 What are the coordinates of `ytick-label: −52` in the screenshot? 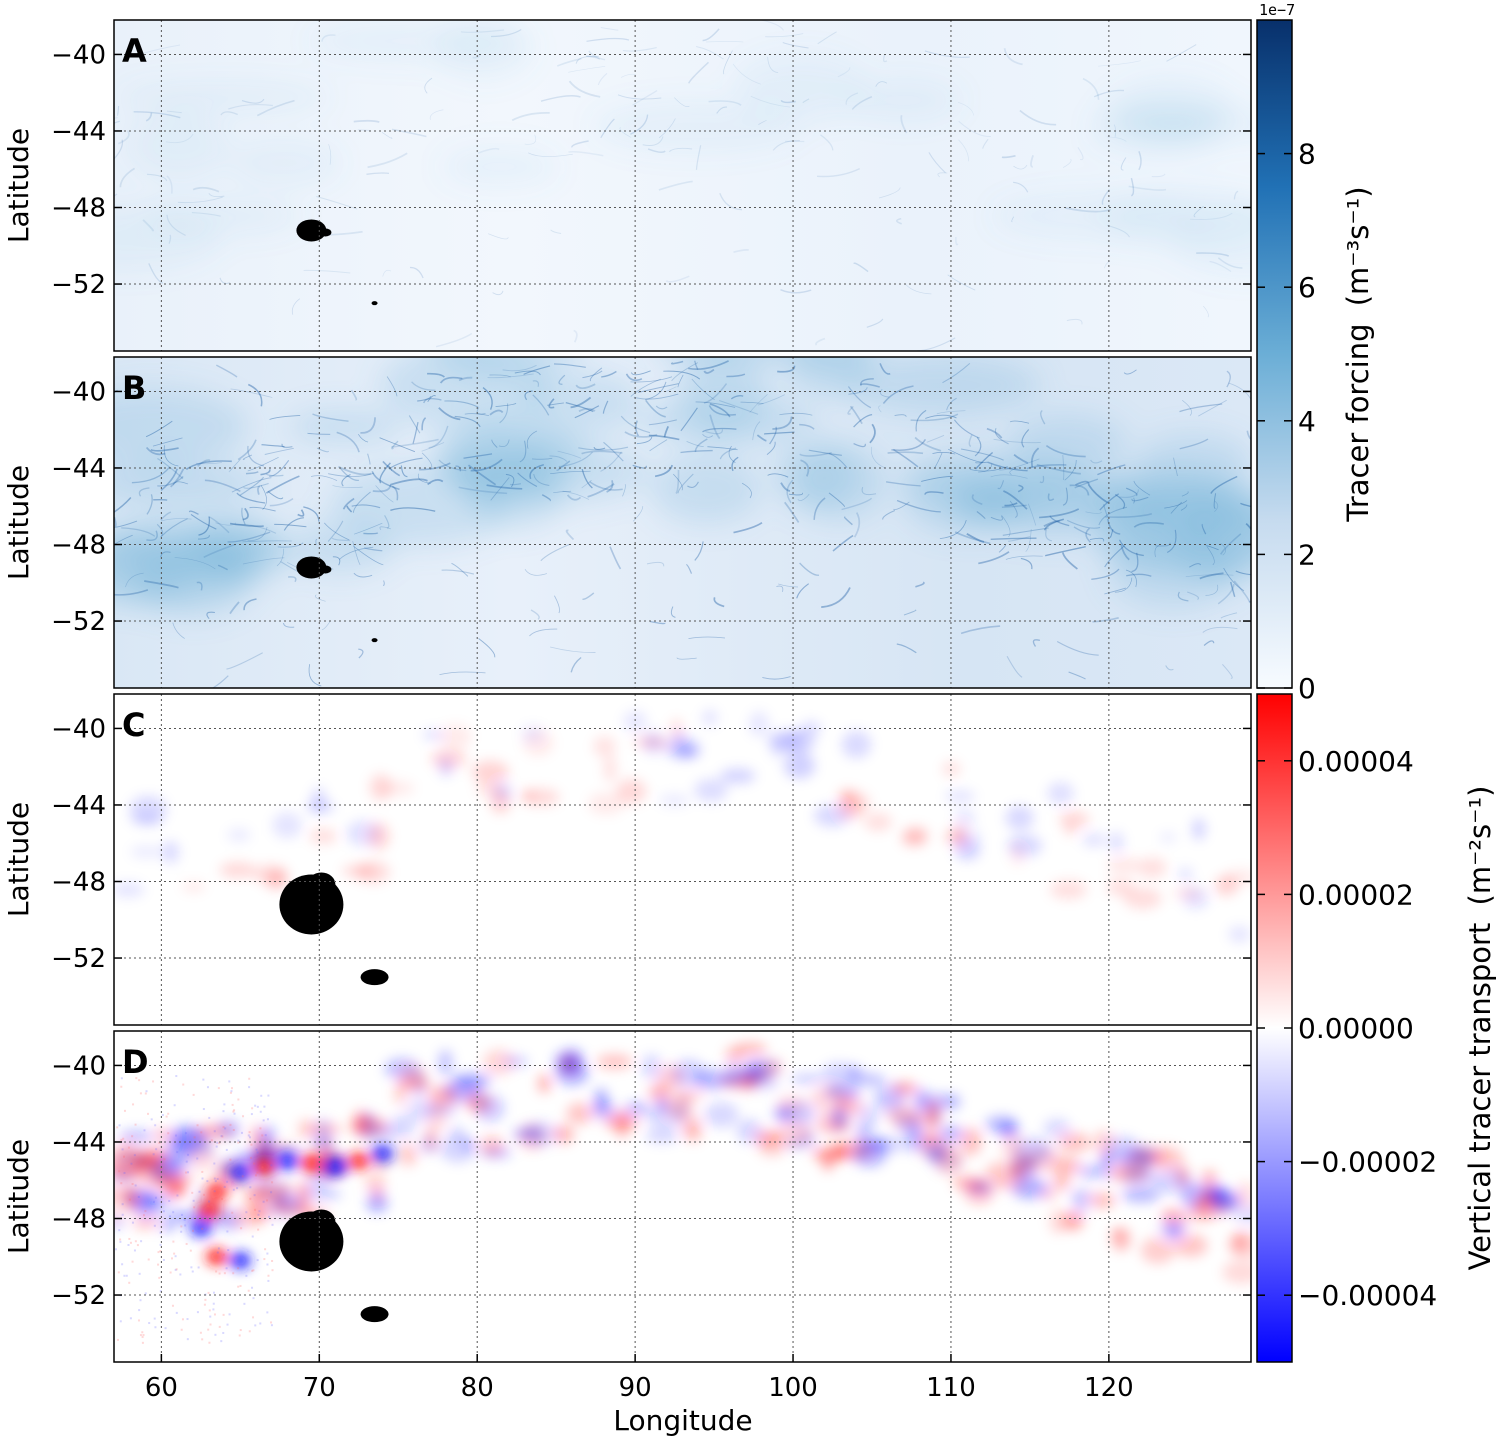 It's located at (78, 622).